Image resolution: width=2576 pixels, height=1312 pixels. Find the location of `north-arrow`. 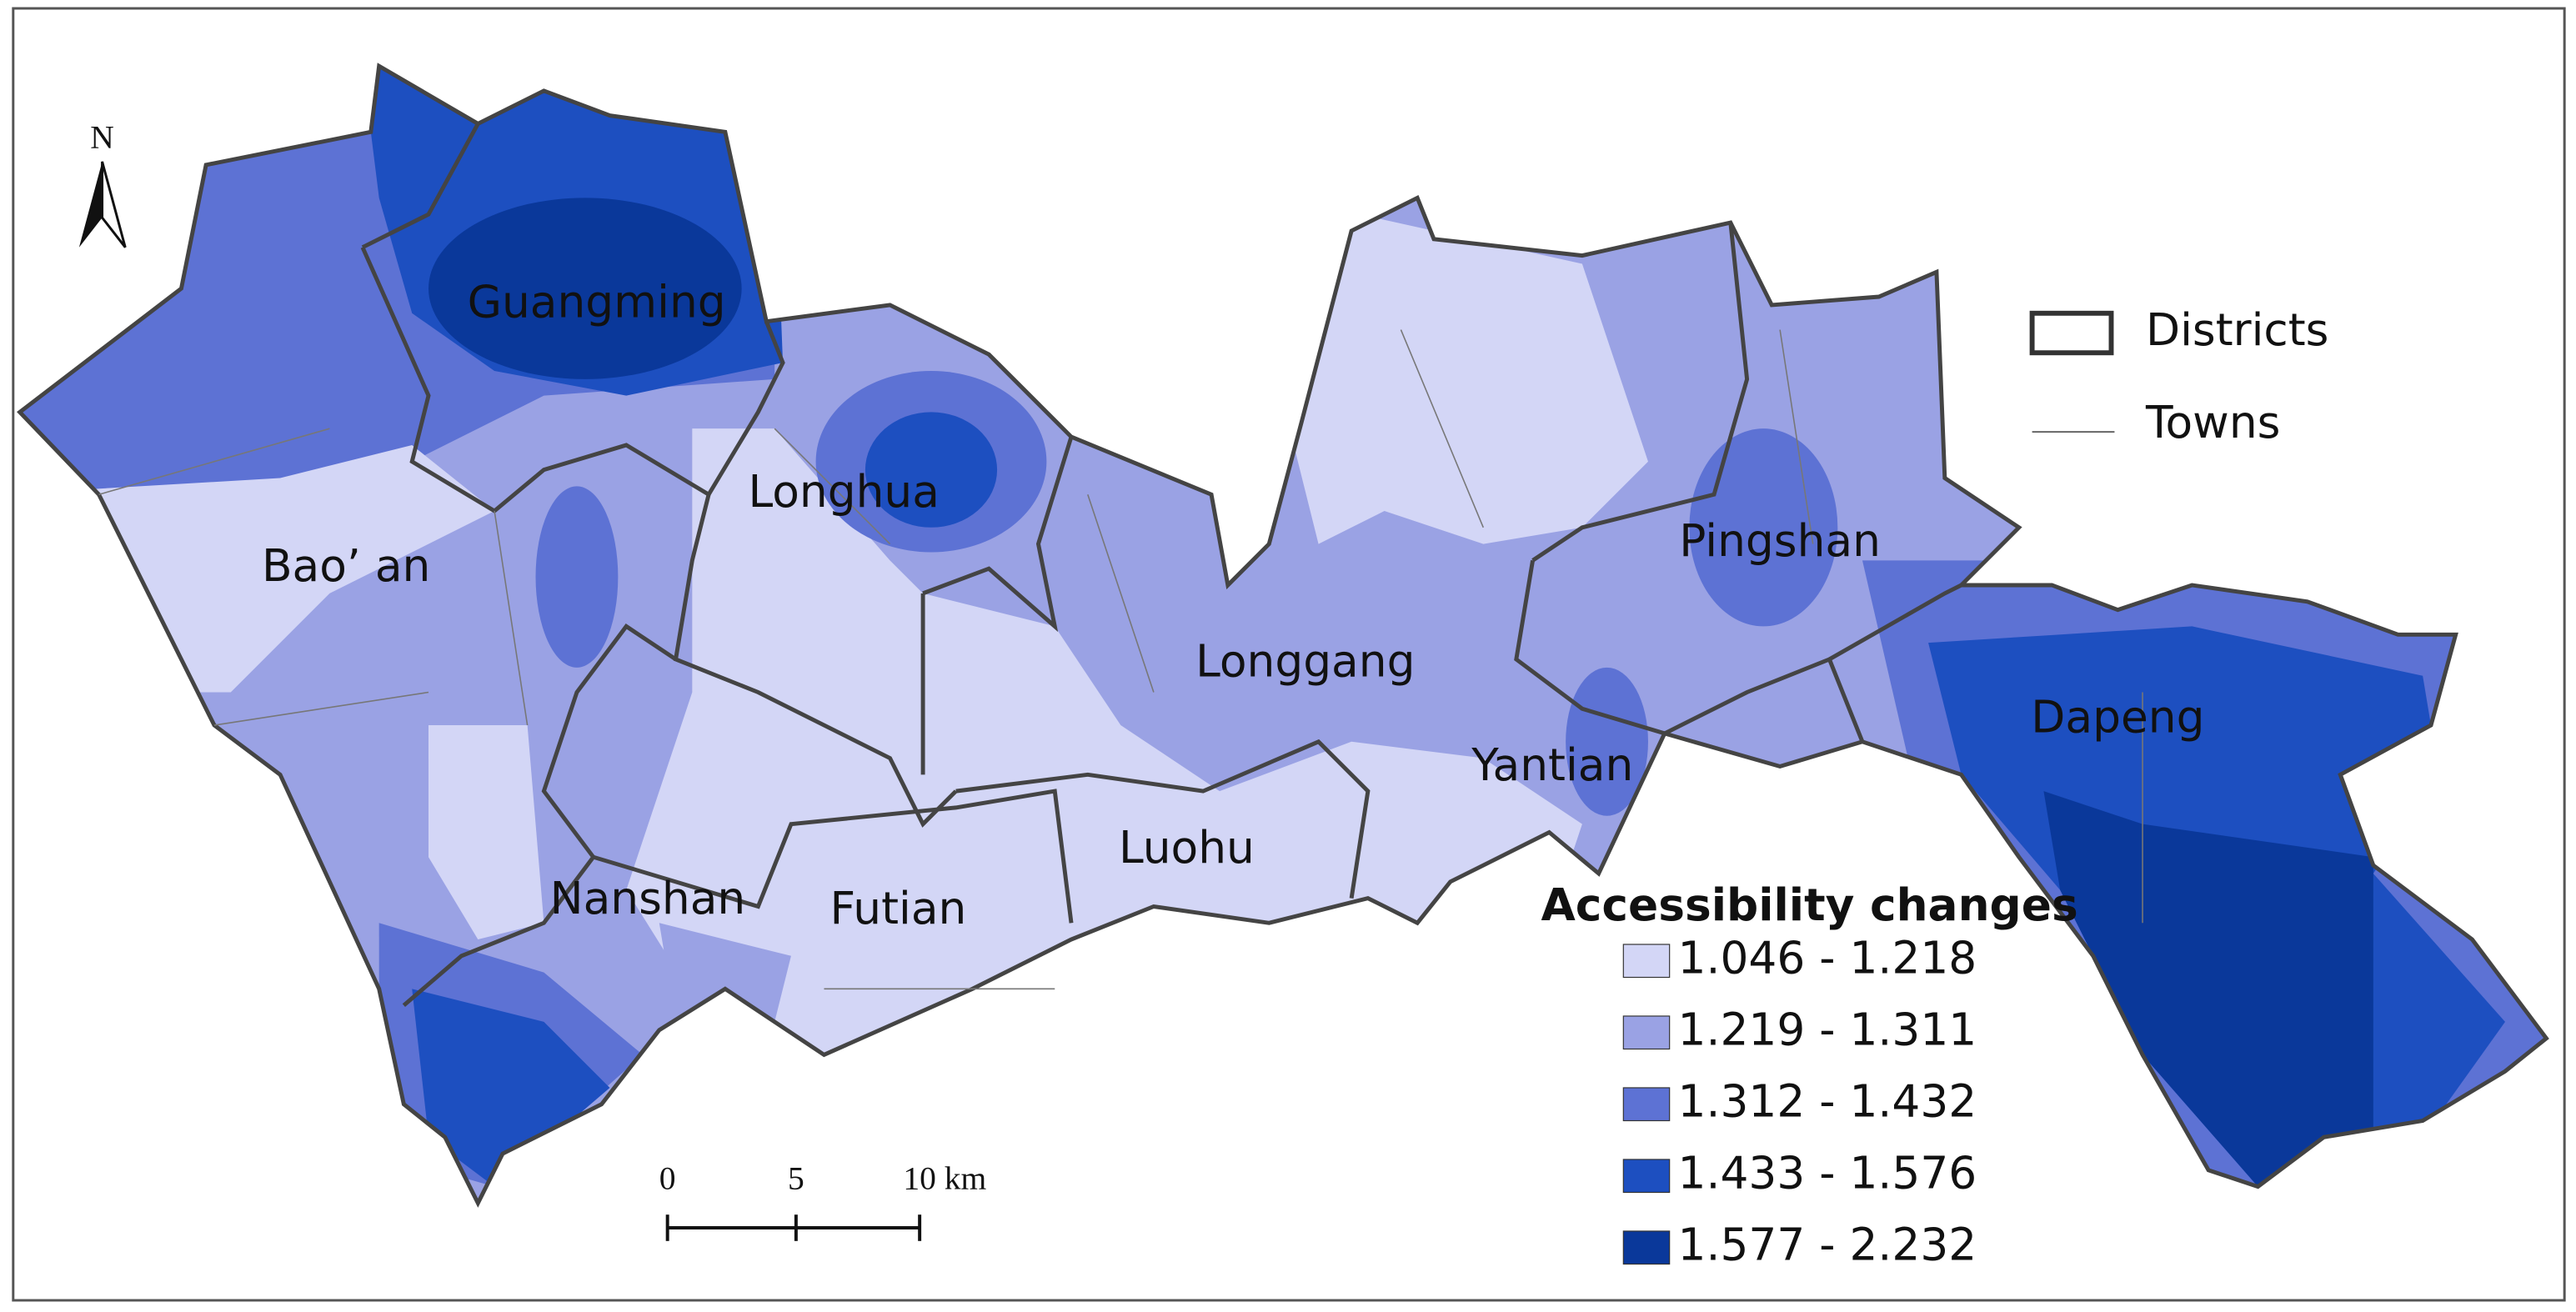

north-arrow is located at coordinates (114, 205).